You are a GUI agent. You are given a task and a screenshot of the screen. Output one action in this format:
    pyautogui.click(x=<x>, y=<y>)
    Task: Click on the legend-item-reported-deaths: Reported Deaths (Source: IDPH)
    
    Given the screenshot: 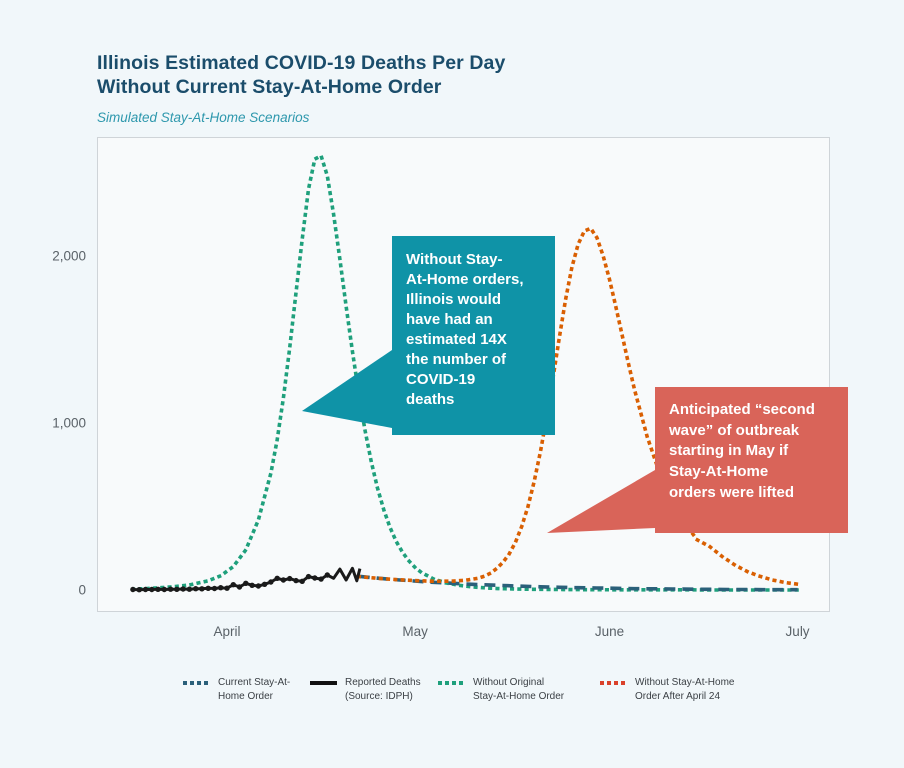 What is the action you would take?
    pyautogui.click(x=365, y=689)
    